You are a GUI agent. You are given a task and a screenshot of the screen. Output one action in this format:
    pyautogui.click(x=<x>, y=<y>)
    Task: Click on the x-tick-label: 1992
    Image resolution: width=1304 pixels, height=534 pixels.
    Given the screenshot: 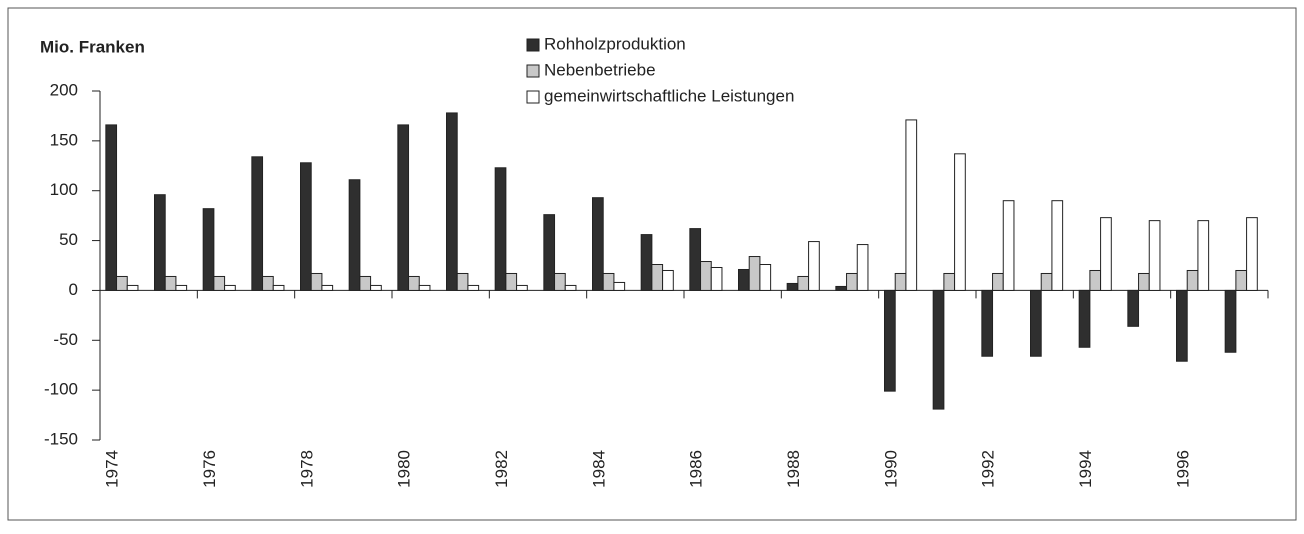 What is the action you would take?
    pyautogui.click(x=988, y=469)
    